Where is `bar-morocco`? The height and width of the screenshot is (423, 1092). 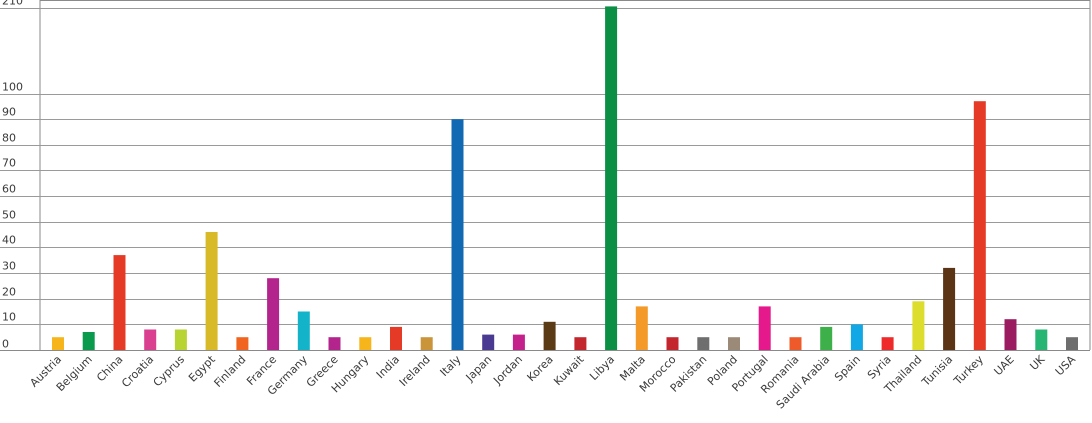 bar-morocco is located at coordinates (672, 343).